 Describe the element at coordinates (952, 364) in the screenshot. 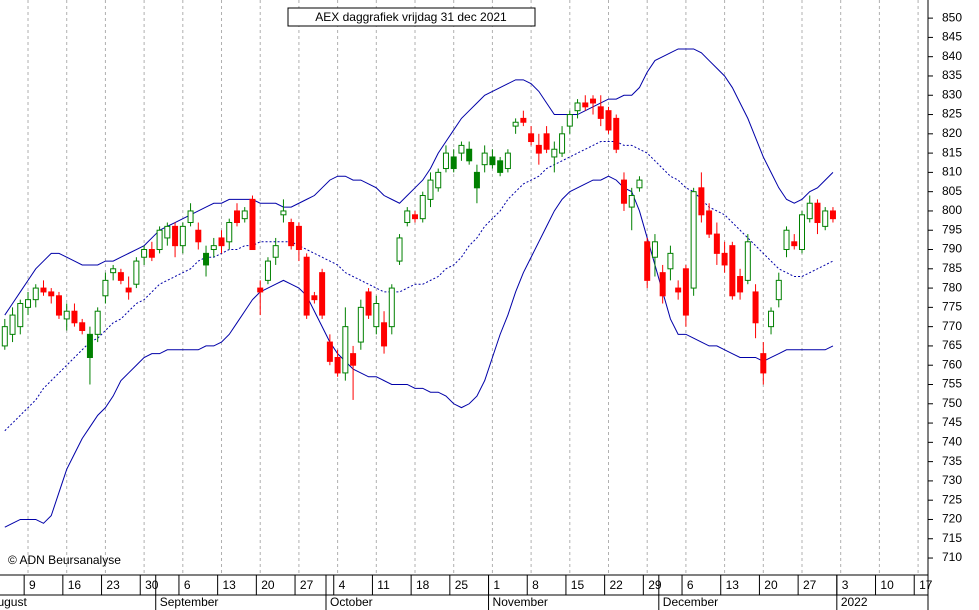

I see `y-tick-label: 760` at that location.